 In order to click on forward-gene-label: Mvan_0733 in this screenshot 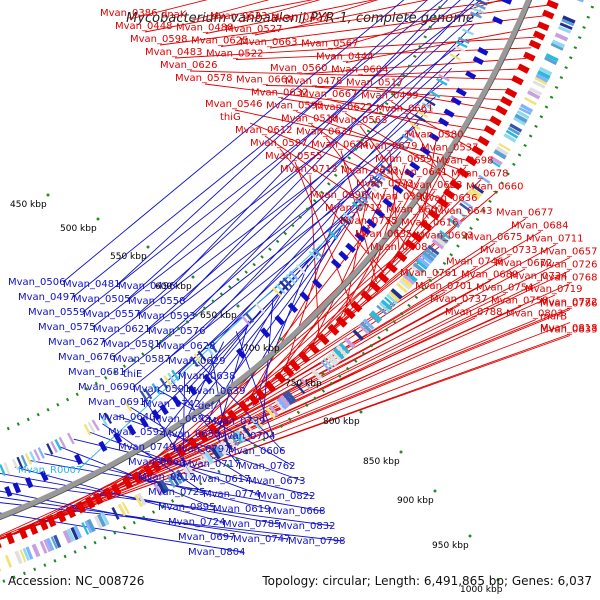, I will do `click(508, 250)`.